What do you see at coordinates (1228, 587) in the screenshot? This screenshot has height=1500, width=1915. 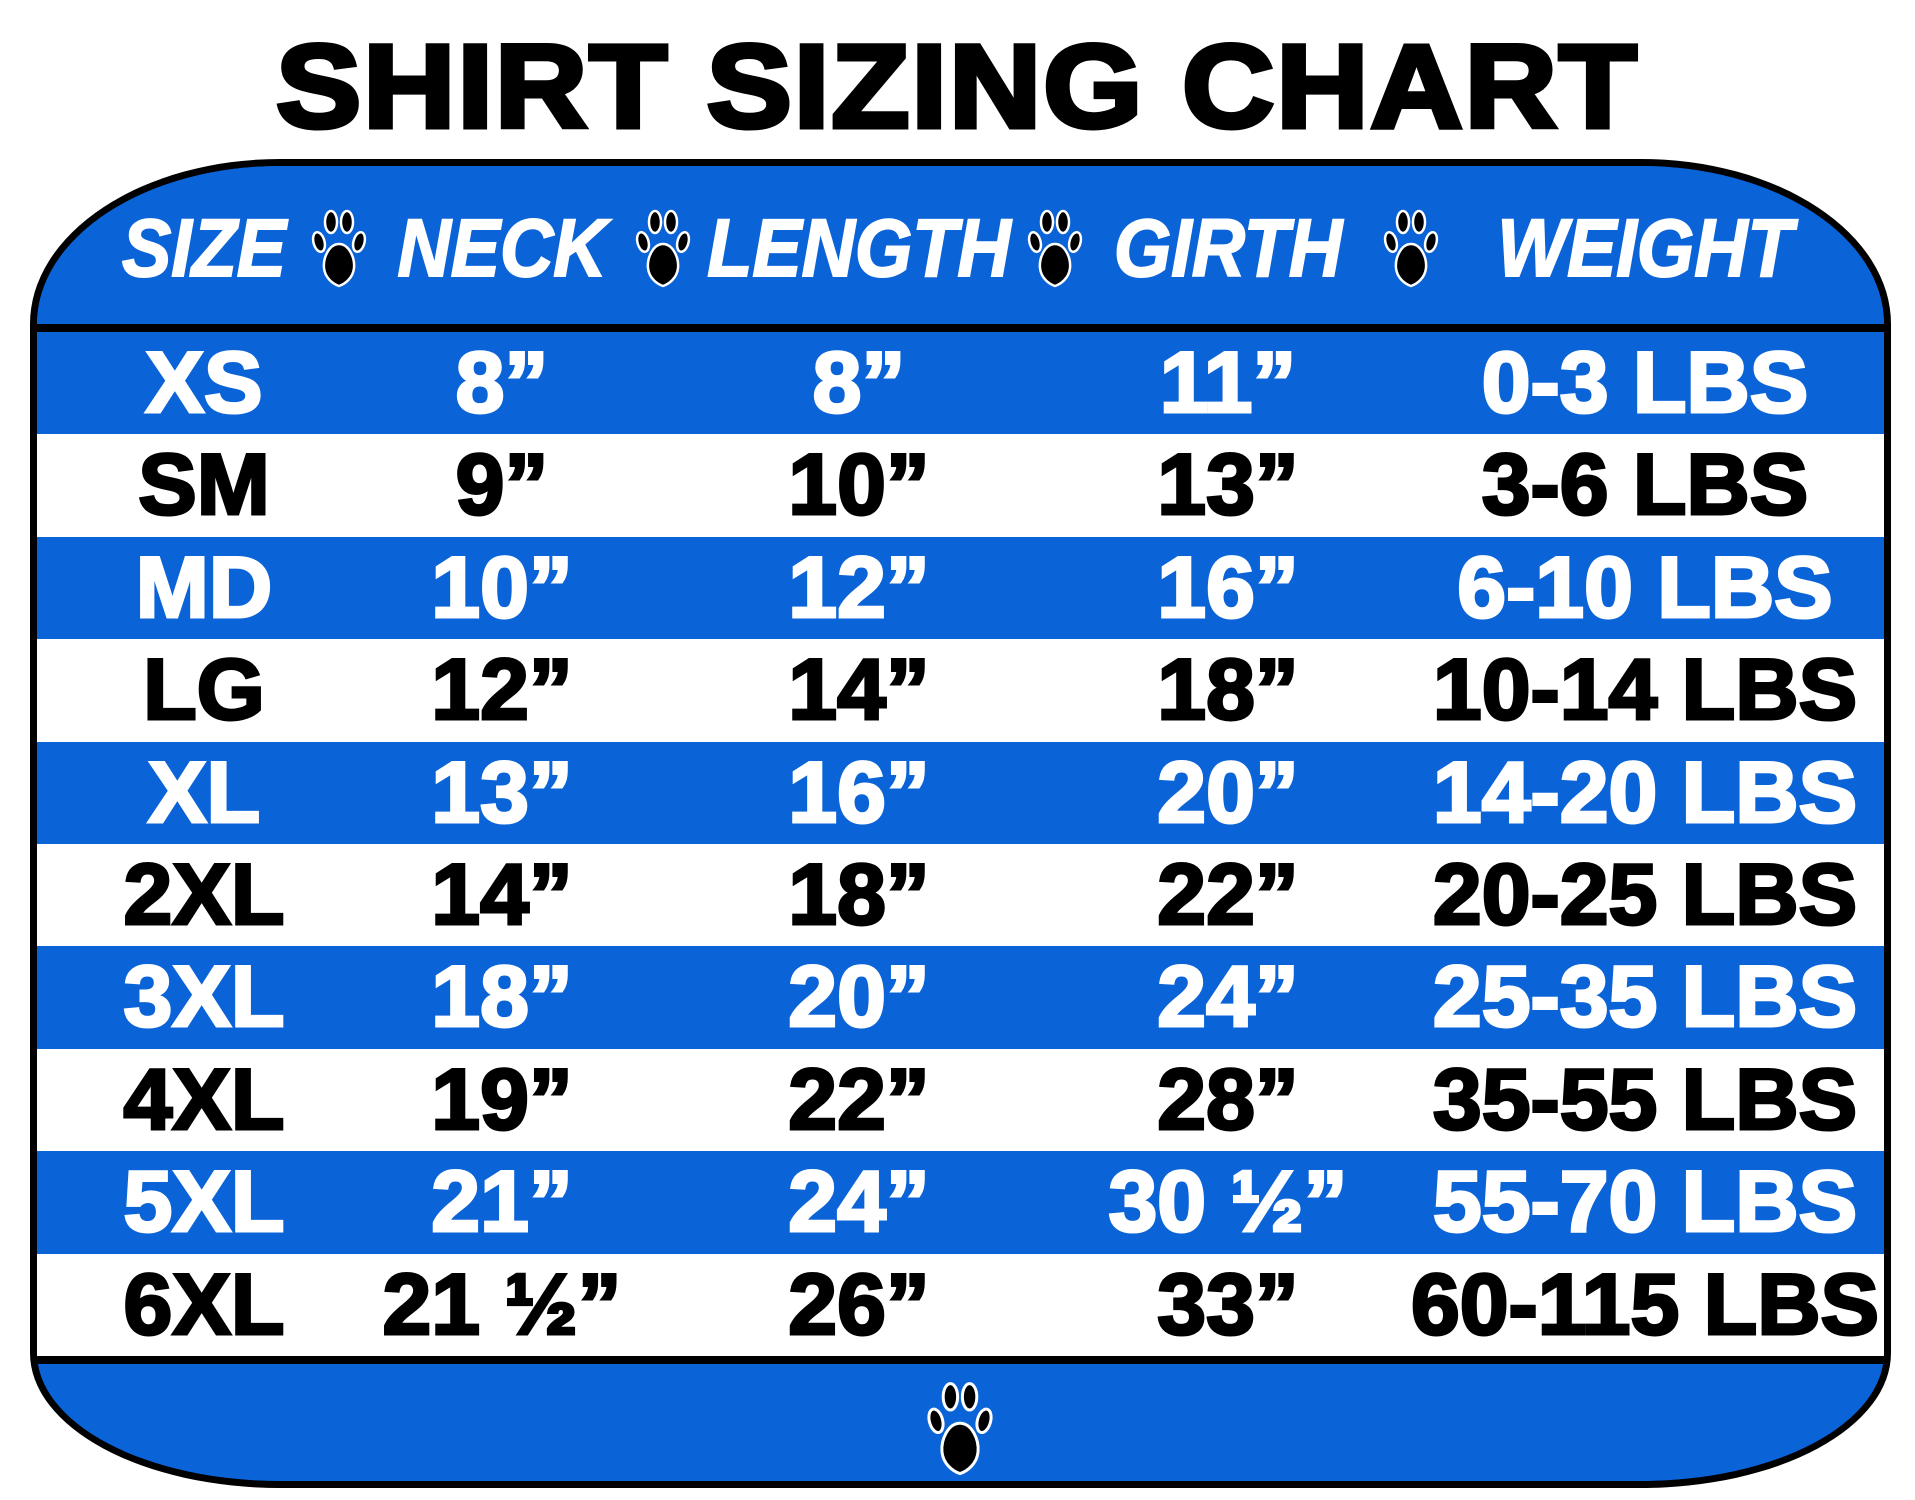 I see `cell-girth: 16”` at bounding box center [1228, 587].